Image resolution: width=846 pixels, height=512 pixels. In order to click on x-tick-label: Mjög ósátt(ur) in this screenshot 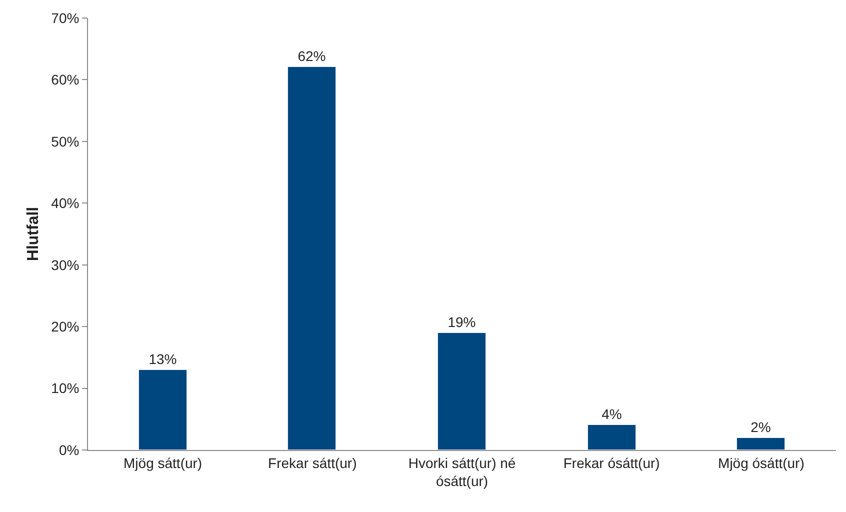, I will do `click(761, 462)`.